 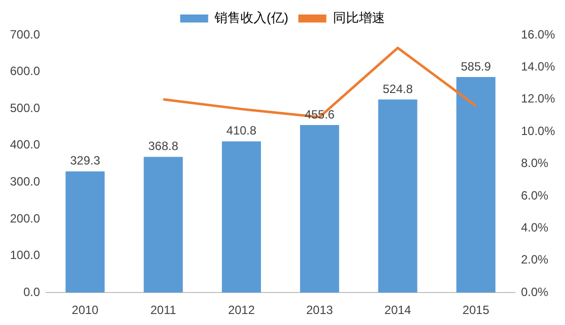 I want to click on y2-tick-label: 2.0%, so click(x=534, y=259).